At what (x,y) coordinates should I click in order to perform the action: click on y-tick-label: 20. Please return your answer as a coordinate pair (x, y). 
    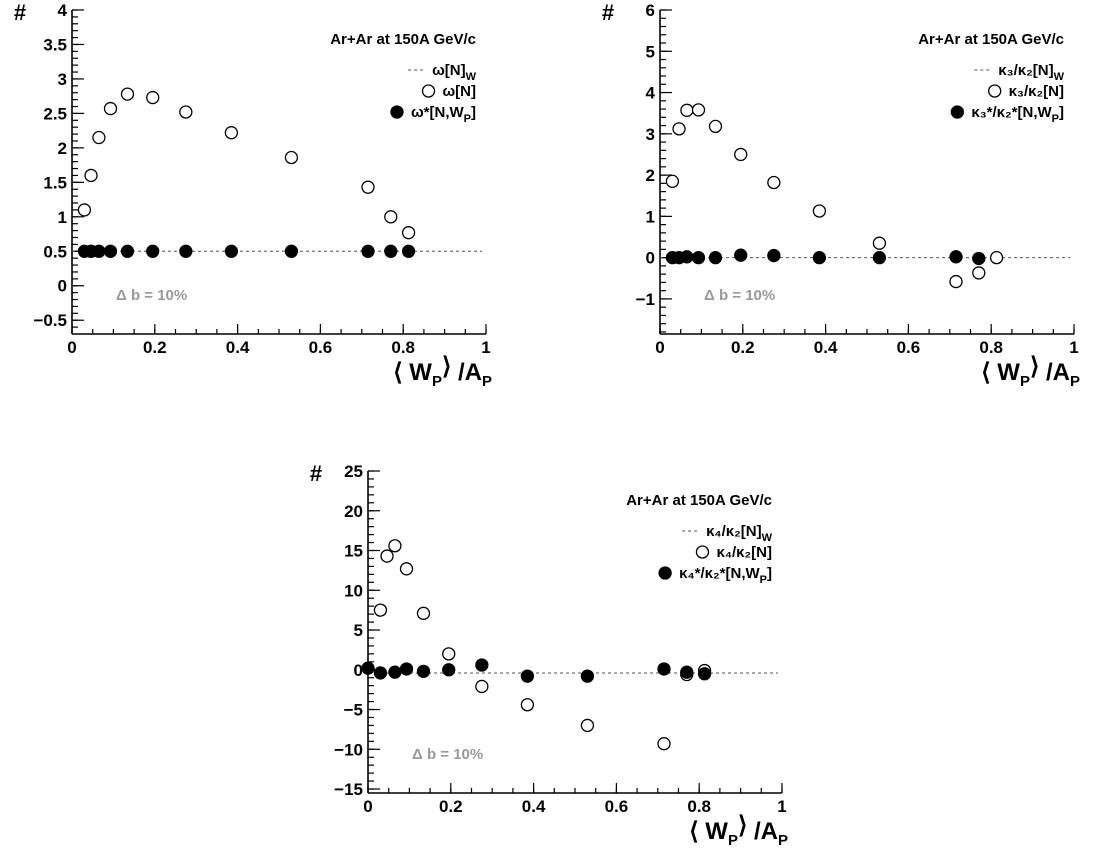
    Looking at the image, I should click on (353, 511).